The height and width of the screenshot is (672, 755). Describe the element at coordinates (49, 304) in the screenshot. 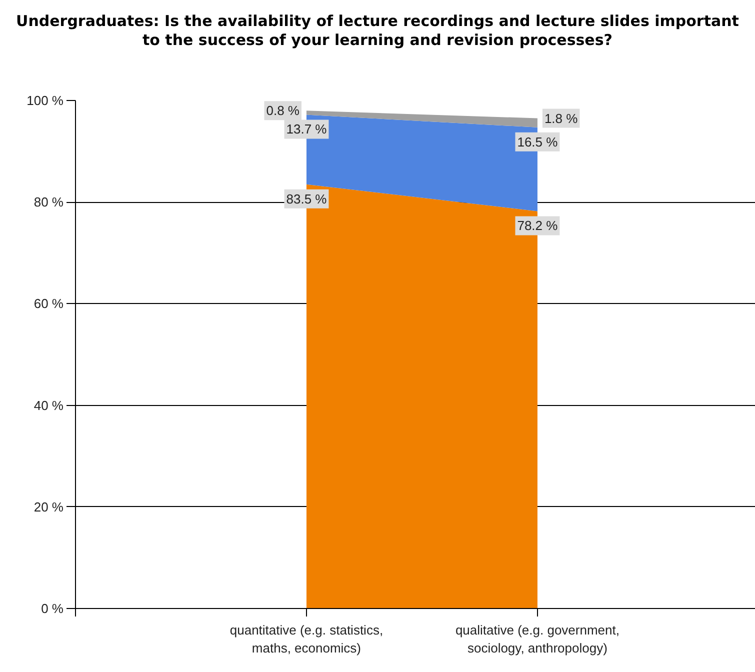

I see `y-tick-label: 60 %` at that location.